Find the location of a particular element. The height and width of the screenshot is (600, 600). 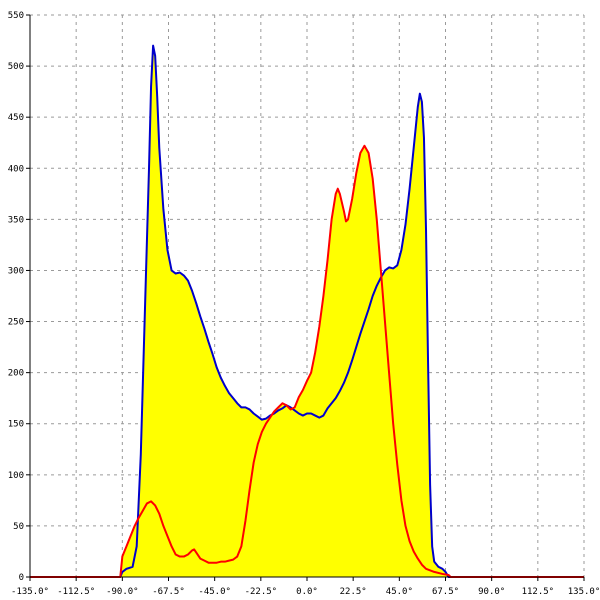

y-tick-label: 200 is located at coordinates (16, 374).